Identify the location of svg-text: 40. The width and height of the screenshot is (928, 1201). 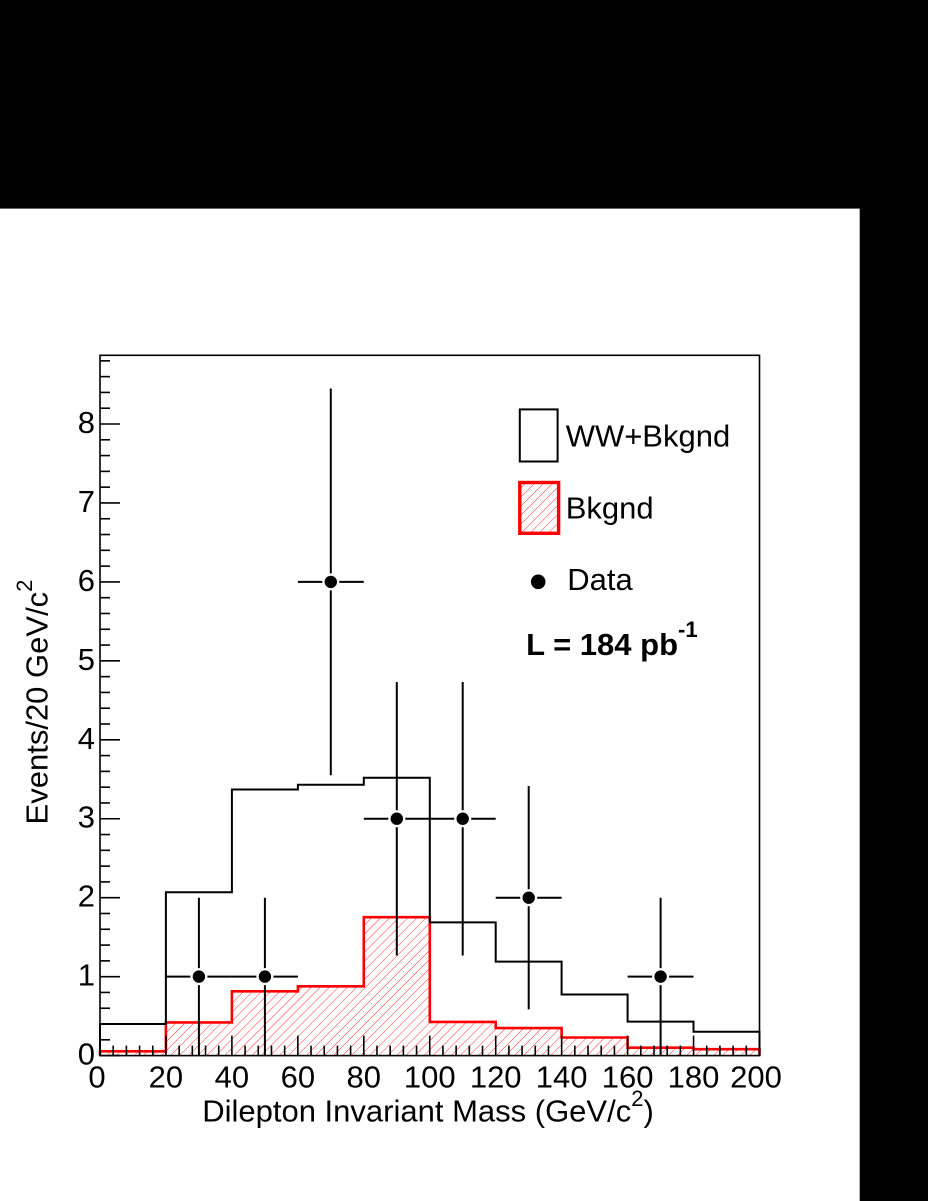
(232, 1076).